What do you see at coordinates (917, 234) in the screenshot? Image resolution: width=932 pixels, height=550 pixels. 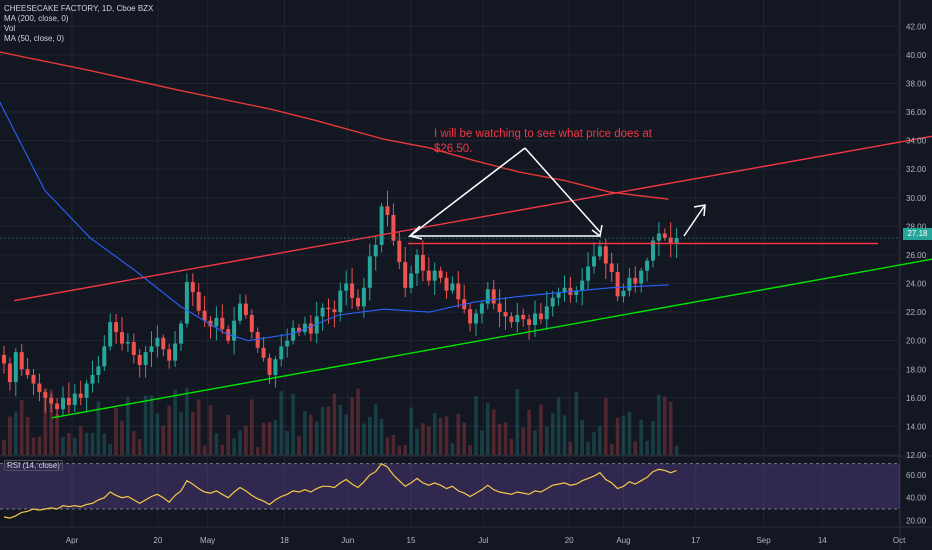 I see `last-price-tag: 27.18` at bounding box center [917, 234].